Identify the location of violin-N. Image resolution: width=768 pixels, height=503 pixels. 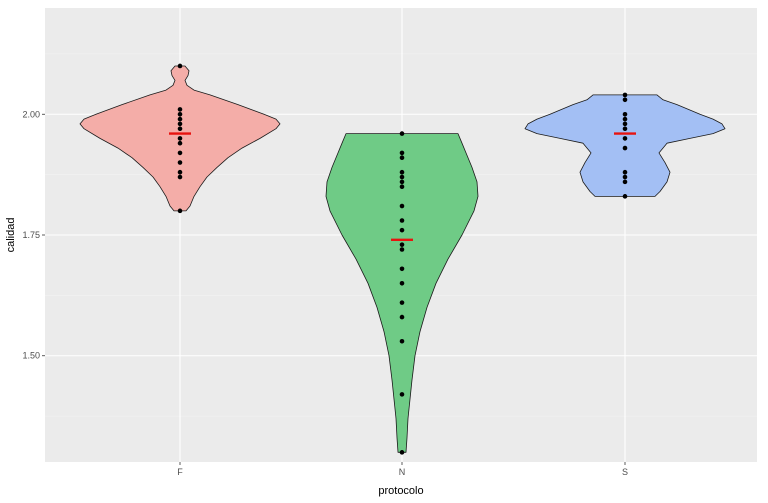
(402, 293).